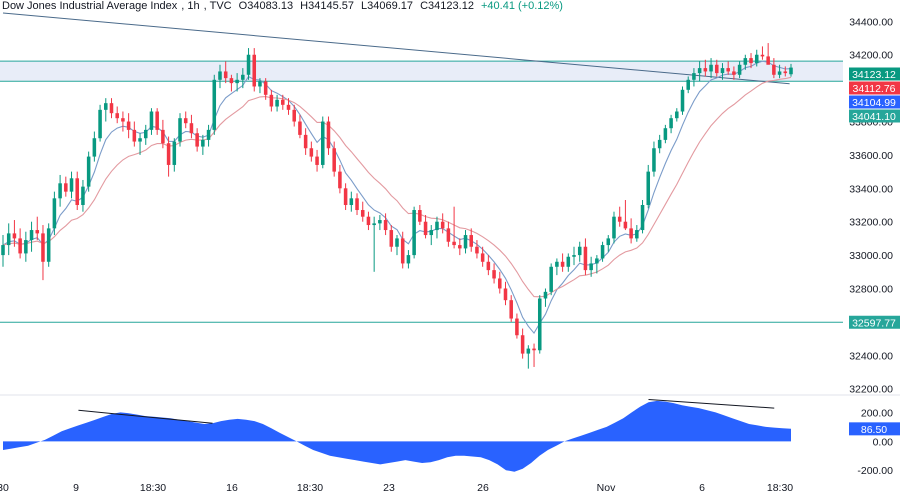  I want to click on time-tick-label: Nov, so click(606, 488).